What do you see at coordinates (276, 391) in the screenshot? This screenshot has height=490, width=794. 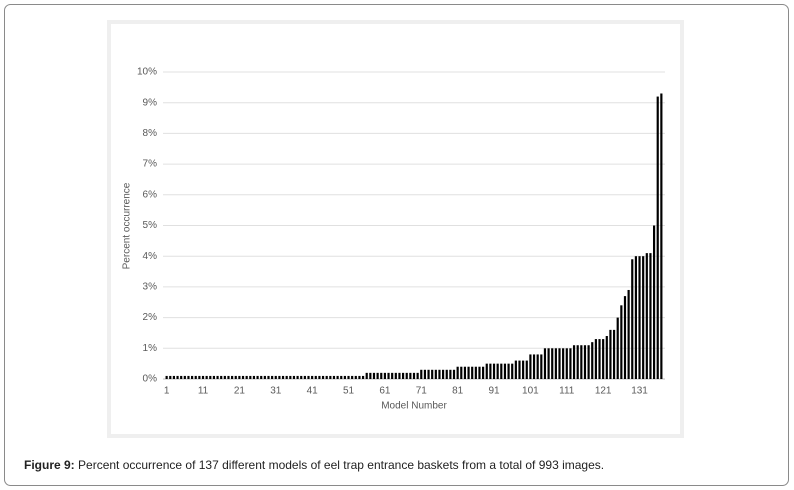 I see `x-tick-label: 31` at bounding box center [276, 391].